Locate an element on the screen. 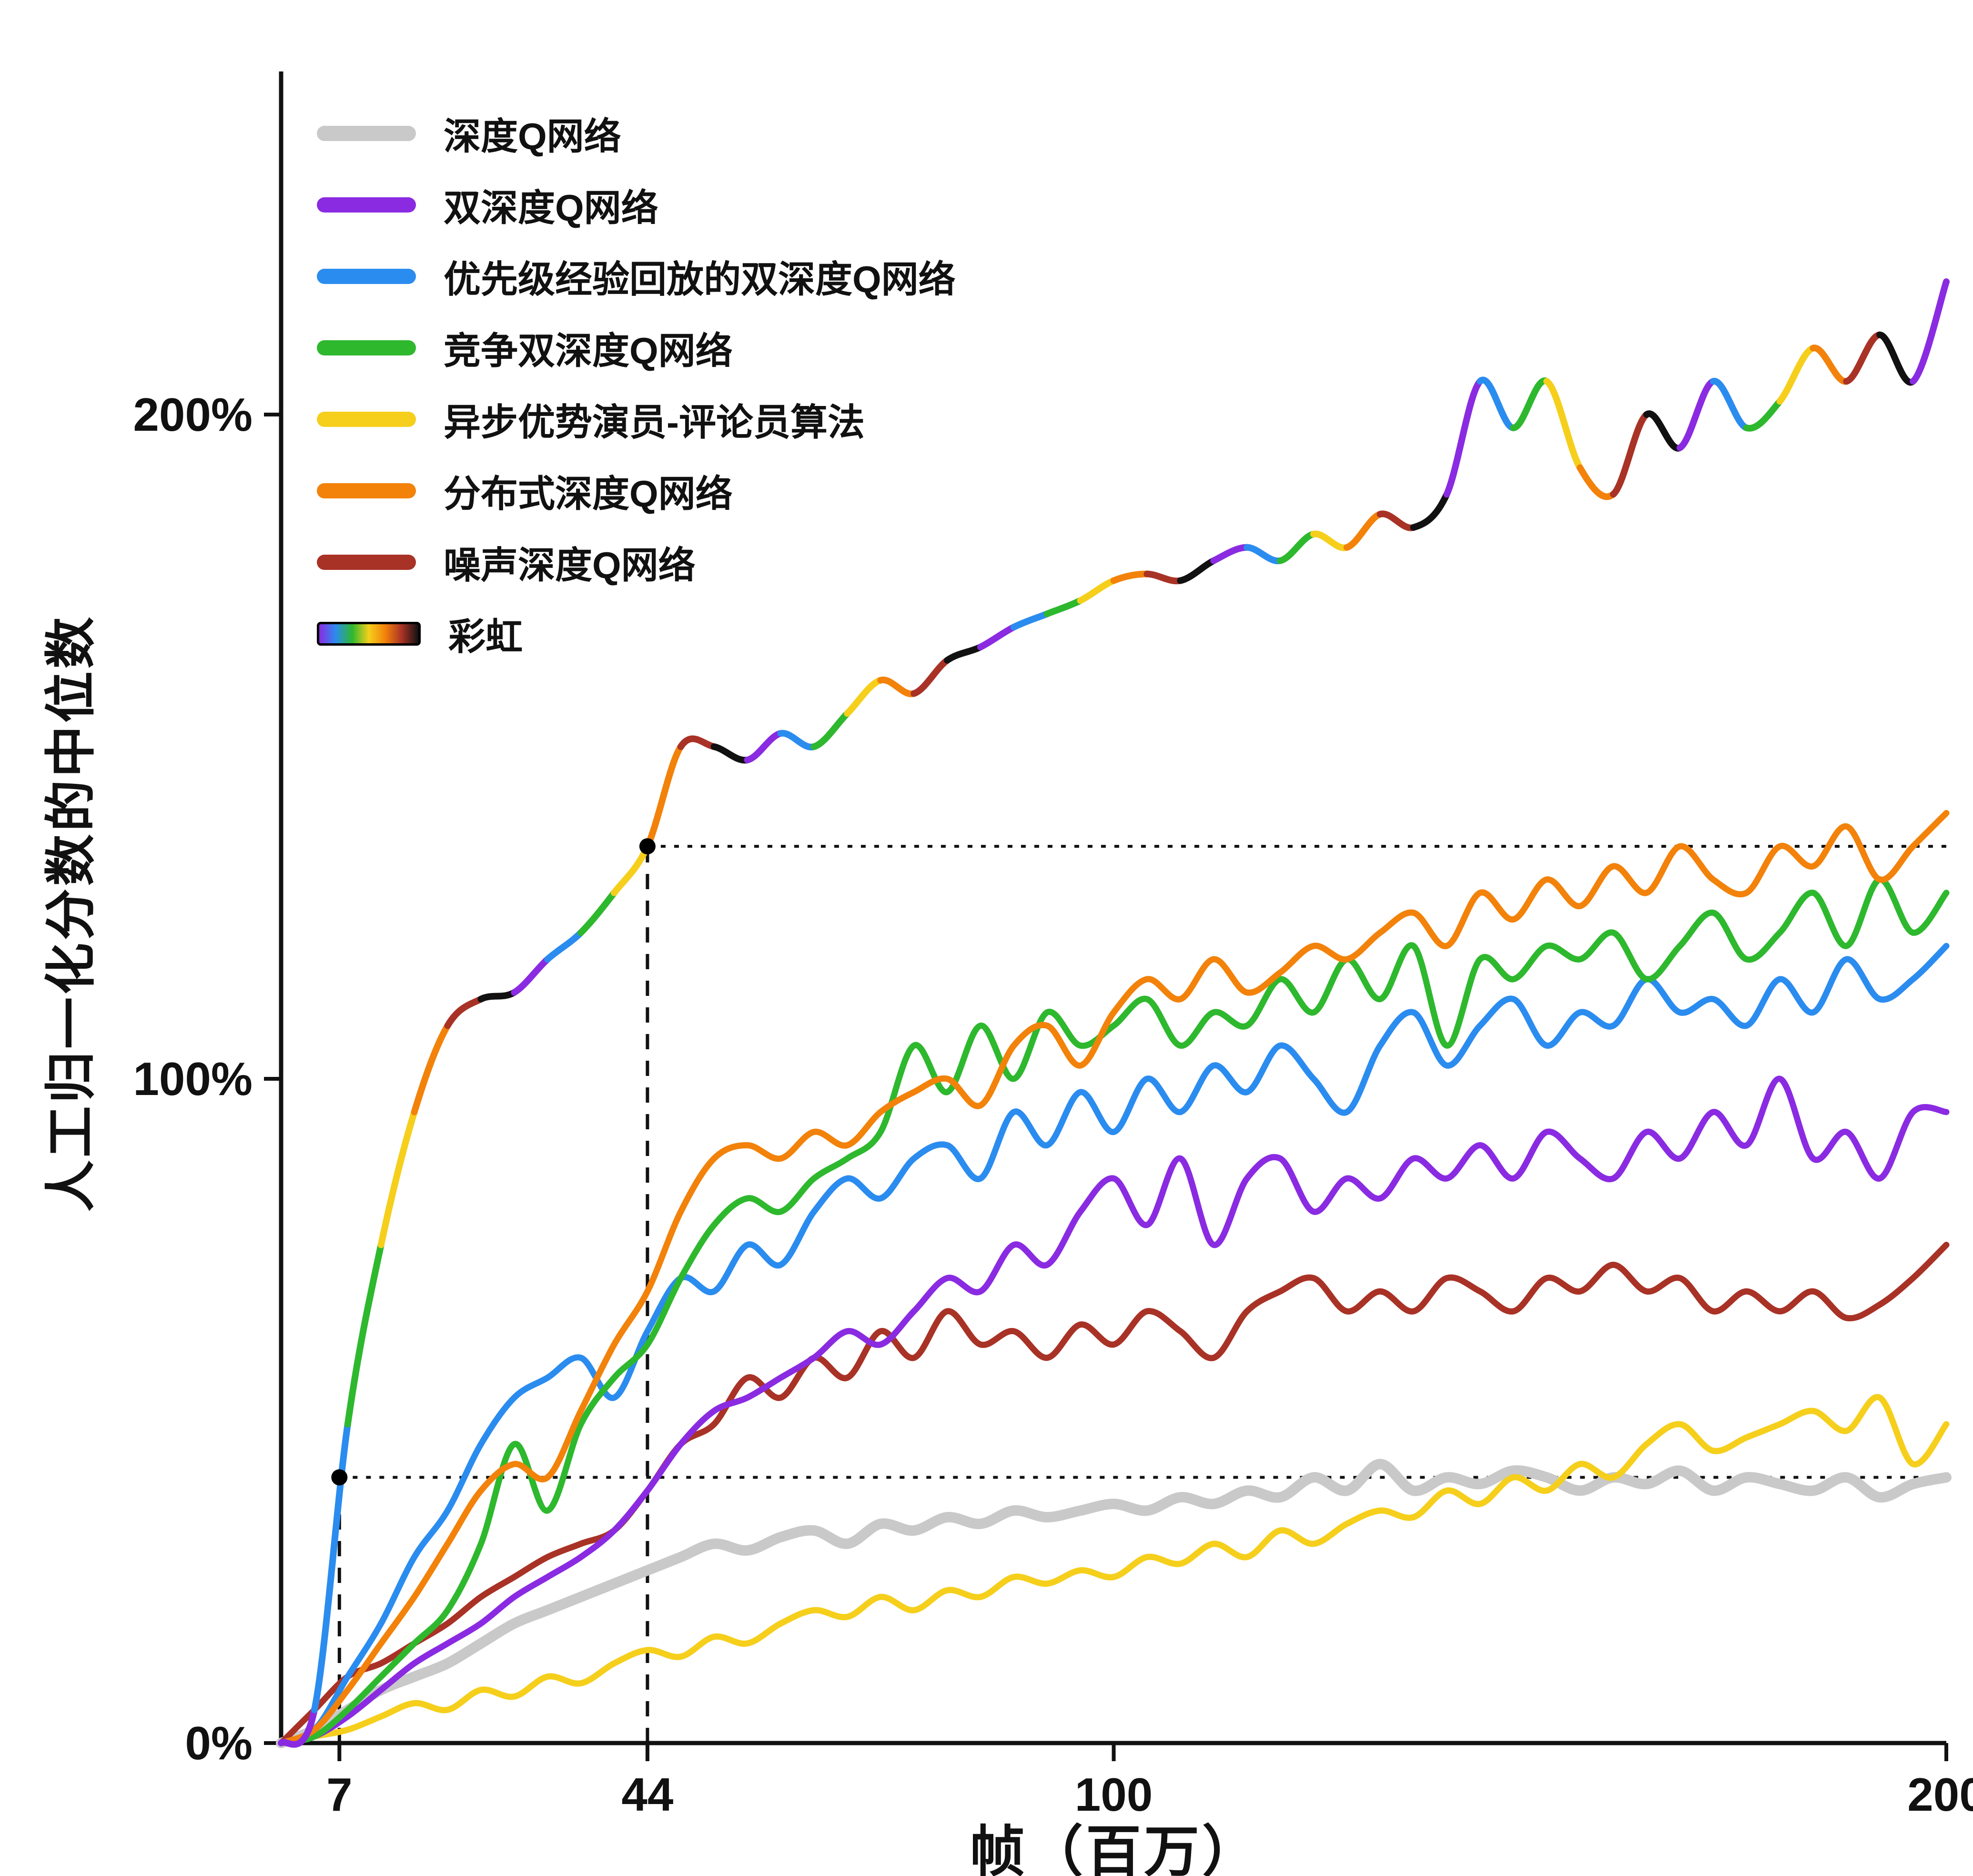  legend-item-prioritized-ddqn: 优先级经验回放的双深度Q网络 is located at coordinates (636, 276).